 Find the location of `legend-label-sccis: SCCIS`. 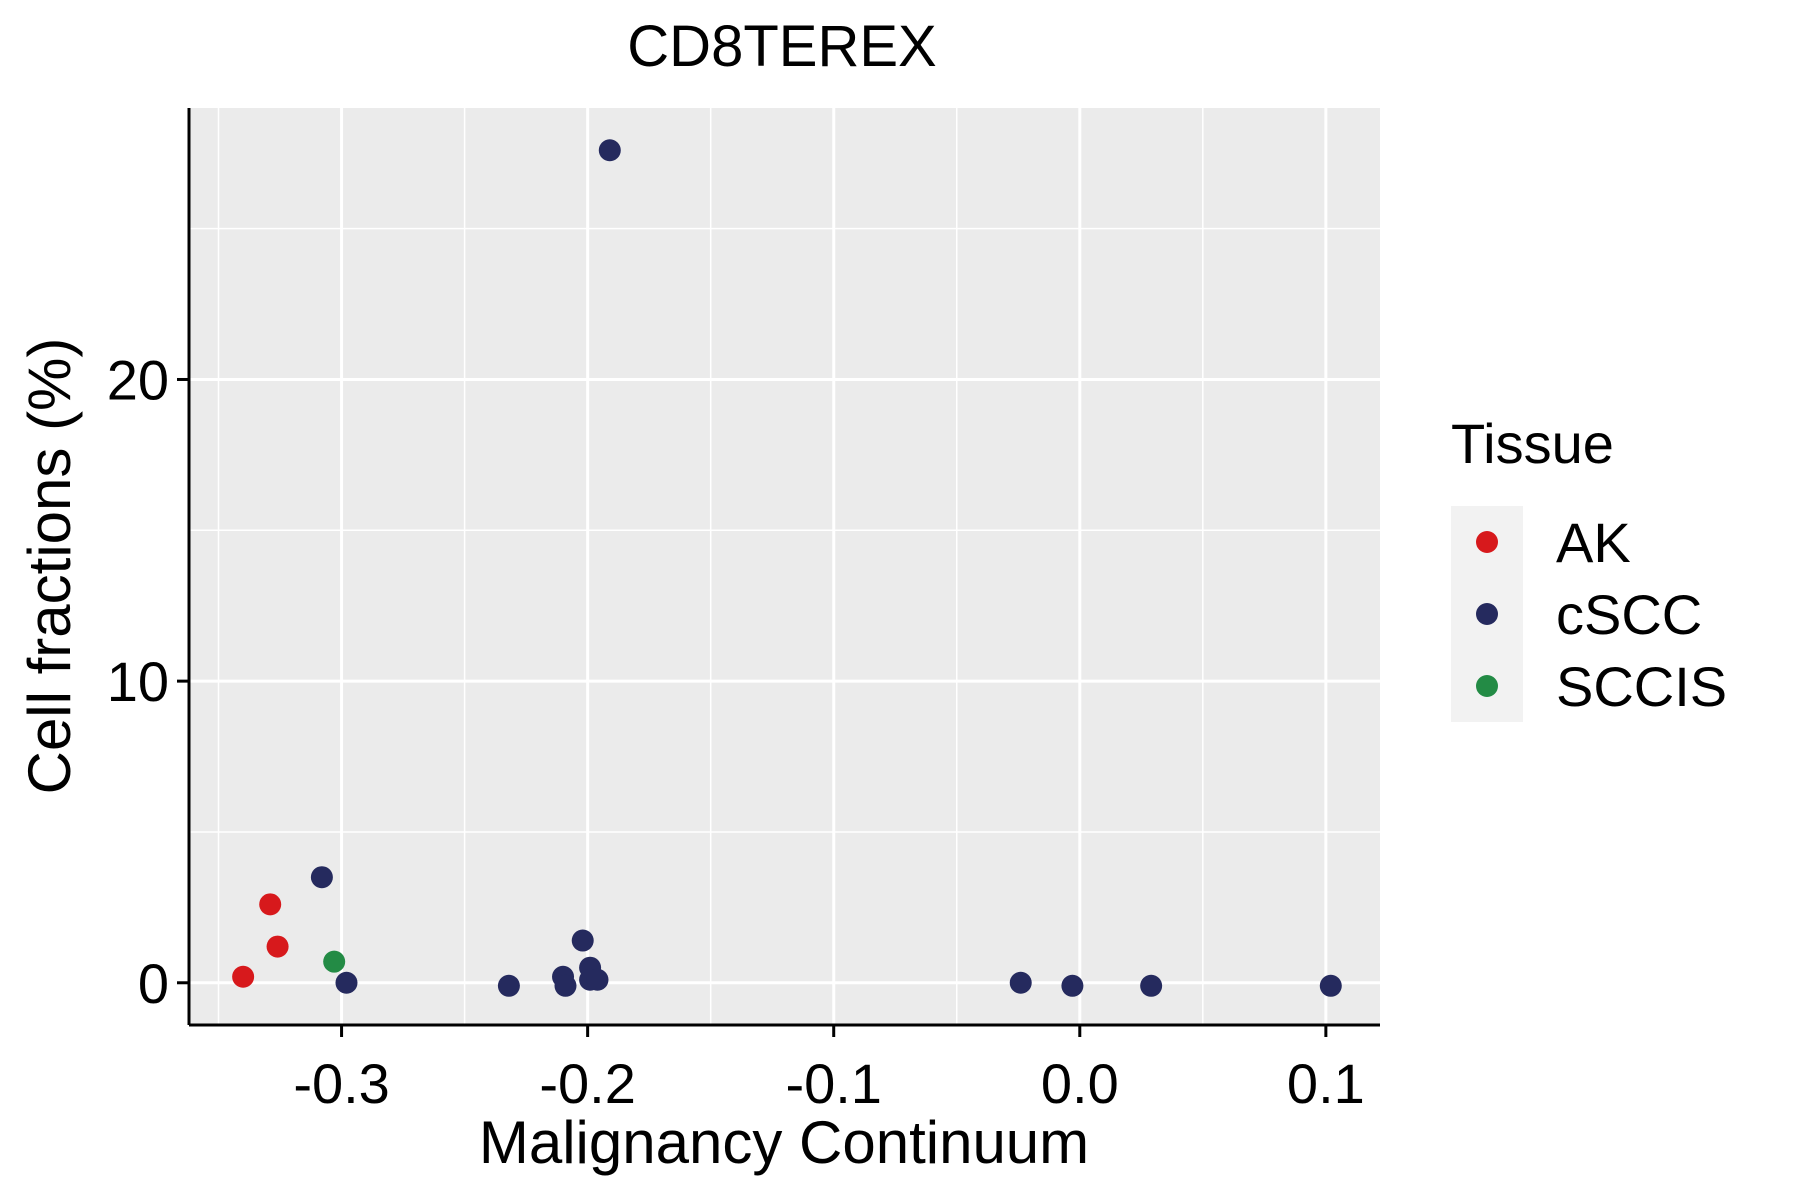

legend-label-sccis: SCCIS is located at coordinates (1641, 686).